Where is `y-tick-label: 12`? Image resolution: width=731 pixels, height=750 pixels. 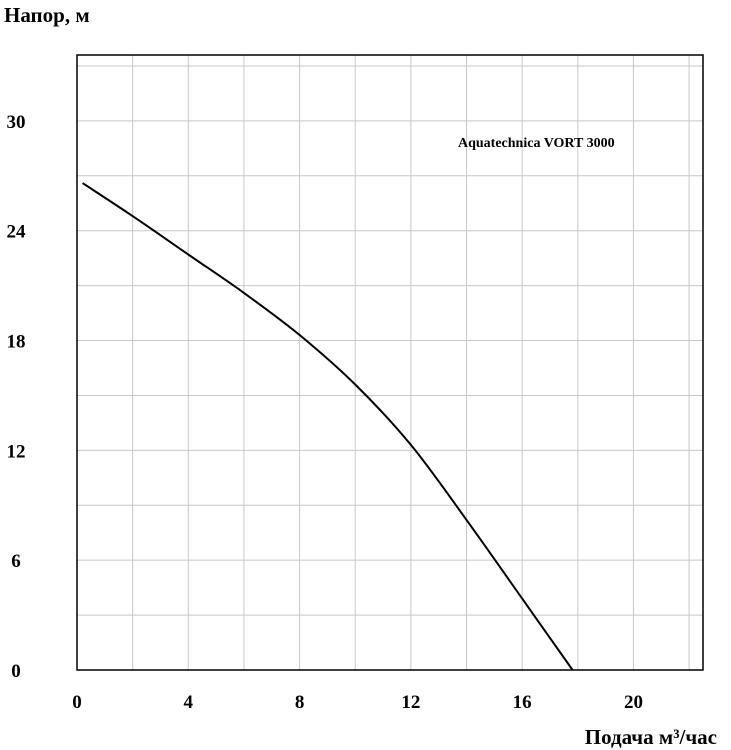
y-tick-label: 12 is located at coordinates (16, 451).